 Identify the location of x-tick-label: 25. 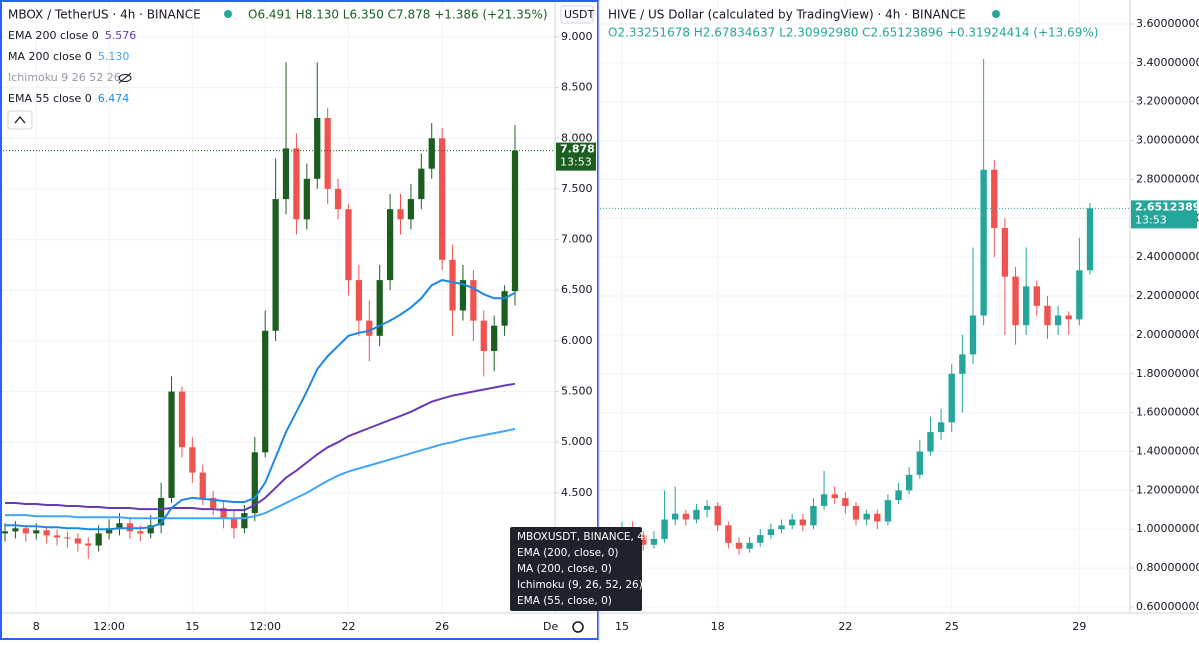
(952, 626).